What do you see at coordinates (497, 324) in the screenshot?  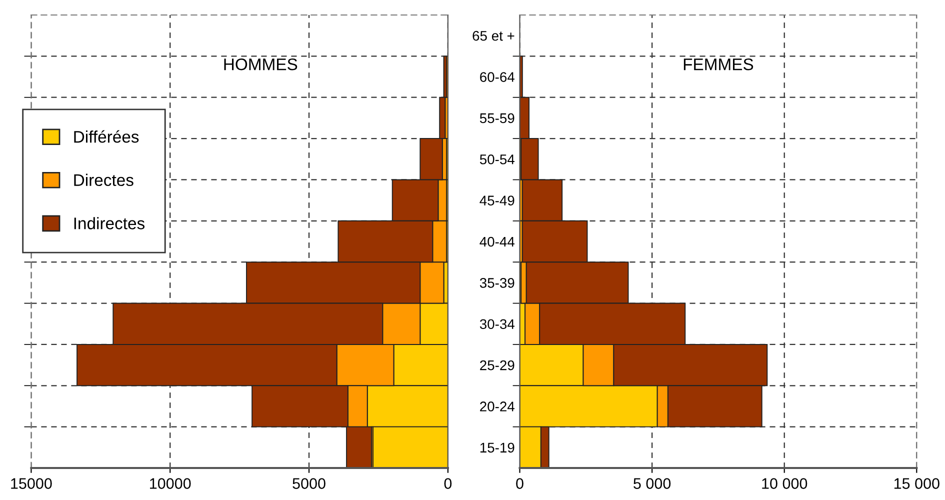 I see `y-tick-label: 30-34` at bounding box center [497, 324].